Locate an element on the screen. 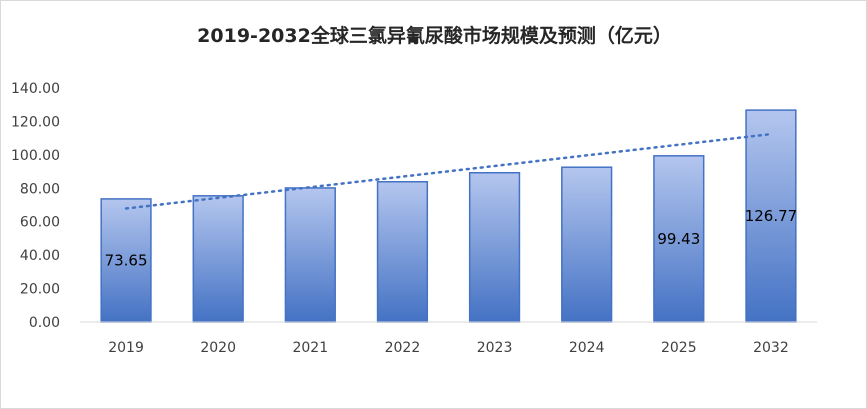 The image size is (867, 409). trendline-path is located at coordinates (448, 171).